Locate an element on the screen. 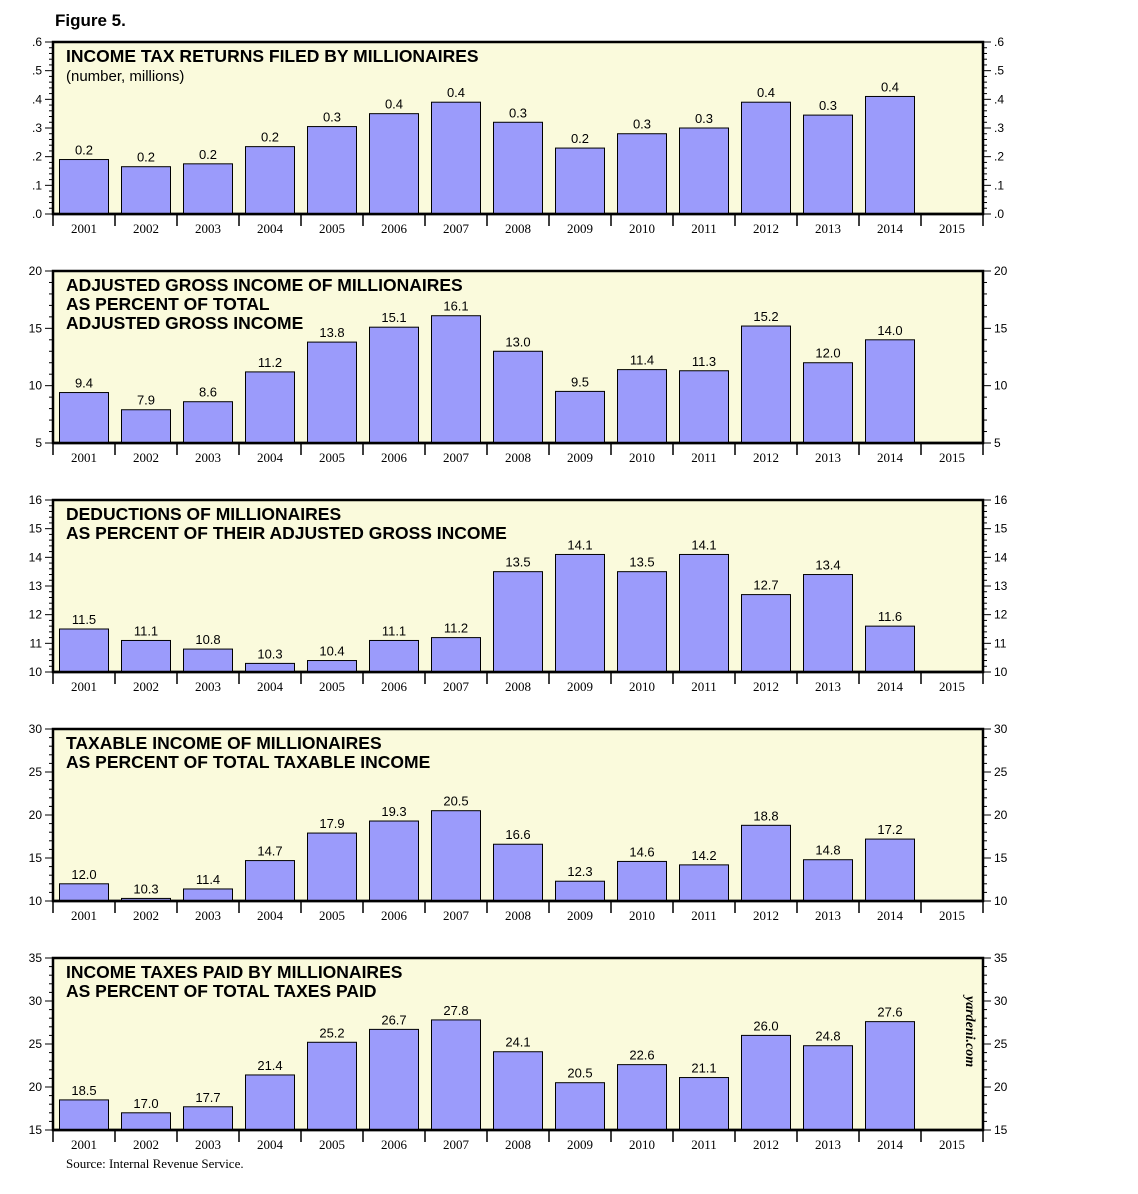  y-tick-label-right: .0 is located at coordinates (999, 214).